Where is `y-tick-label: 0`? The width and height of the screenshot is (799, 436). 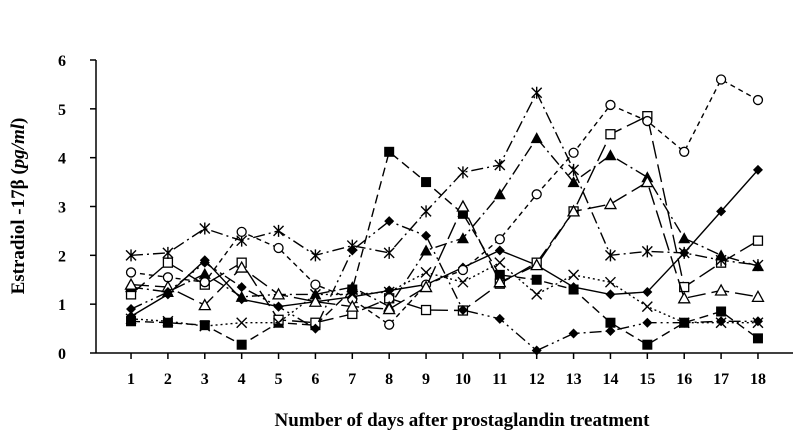
y-tick-label: 0 is located at coordinates (62, 354).